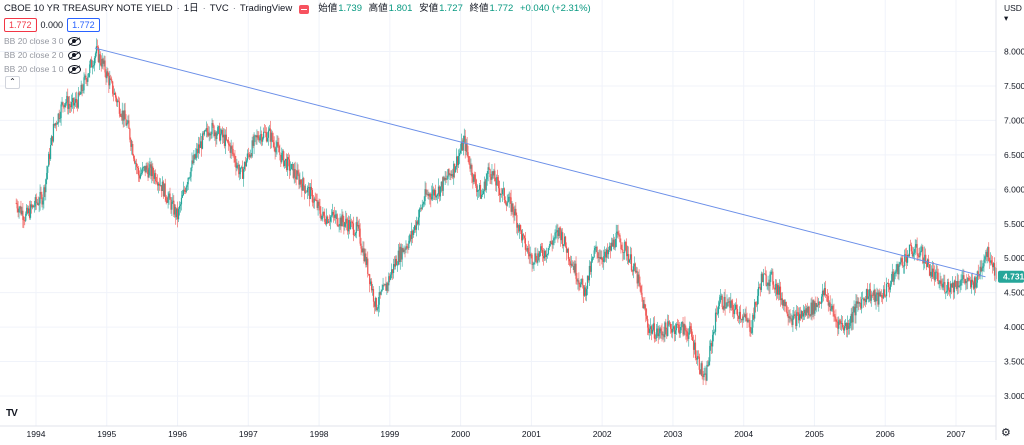  Describe the element at coordinates (88, 8) in the screenshot. I see `symbol-name: CBOE 10 YR TREASURY NOTE YIELD` at that location.